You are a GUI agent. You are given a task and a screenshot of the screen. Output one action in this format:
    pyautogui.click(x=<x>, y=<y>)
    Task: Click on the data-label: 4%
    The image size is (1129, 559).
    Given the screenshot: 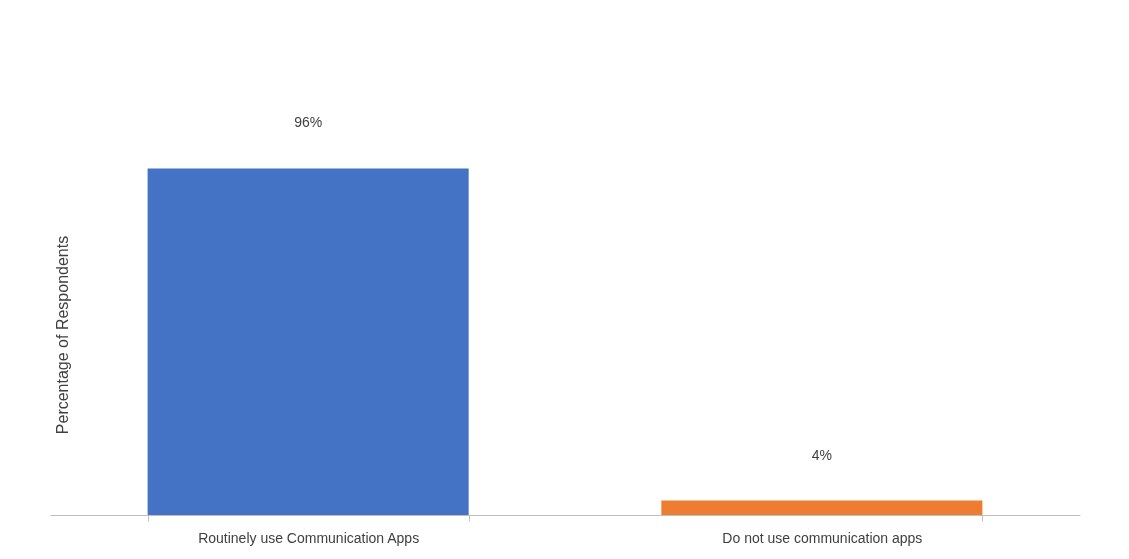 What is the action you would take?
    pyautogui.click(x=821, y=454)
    